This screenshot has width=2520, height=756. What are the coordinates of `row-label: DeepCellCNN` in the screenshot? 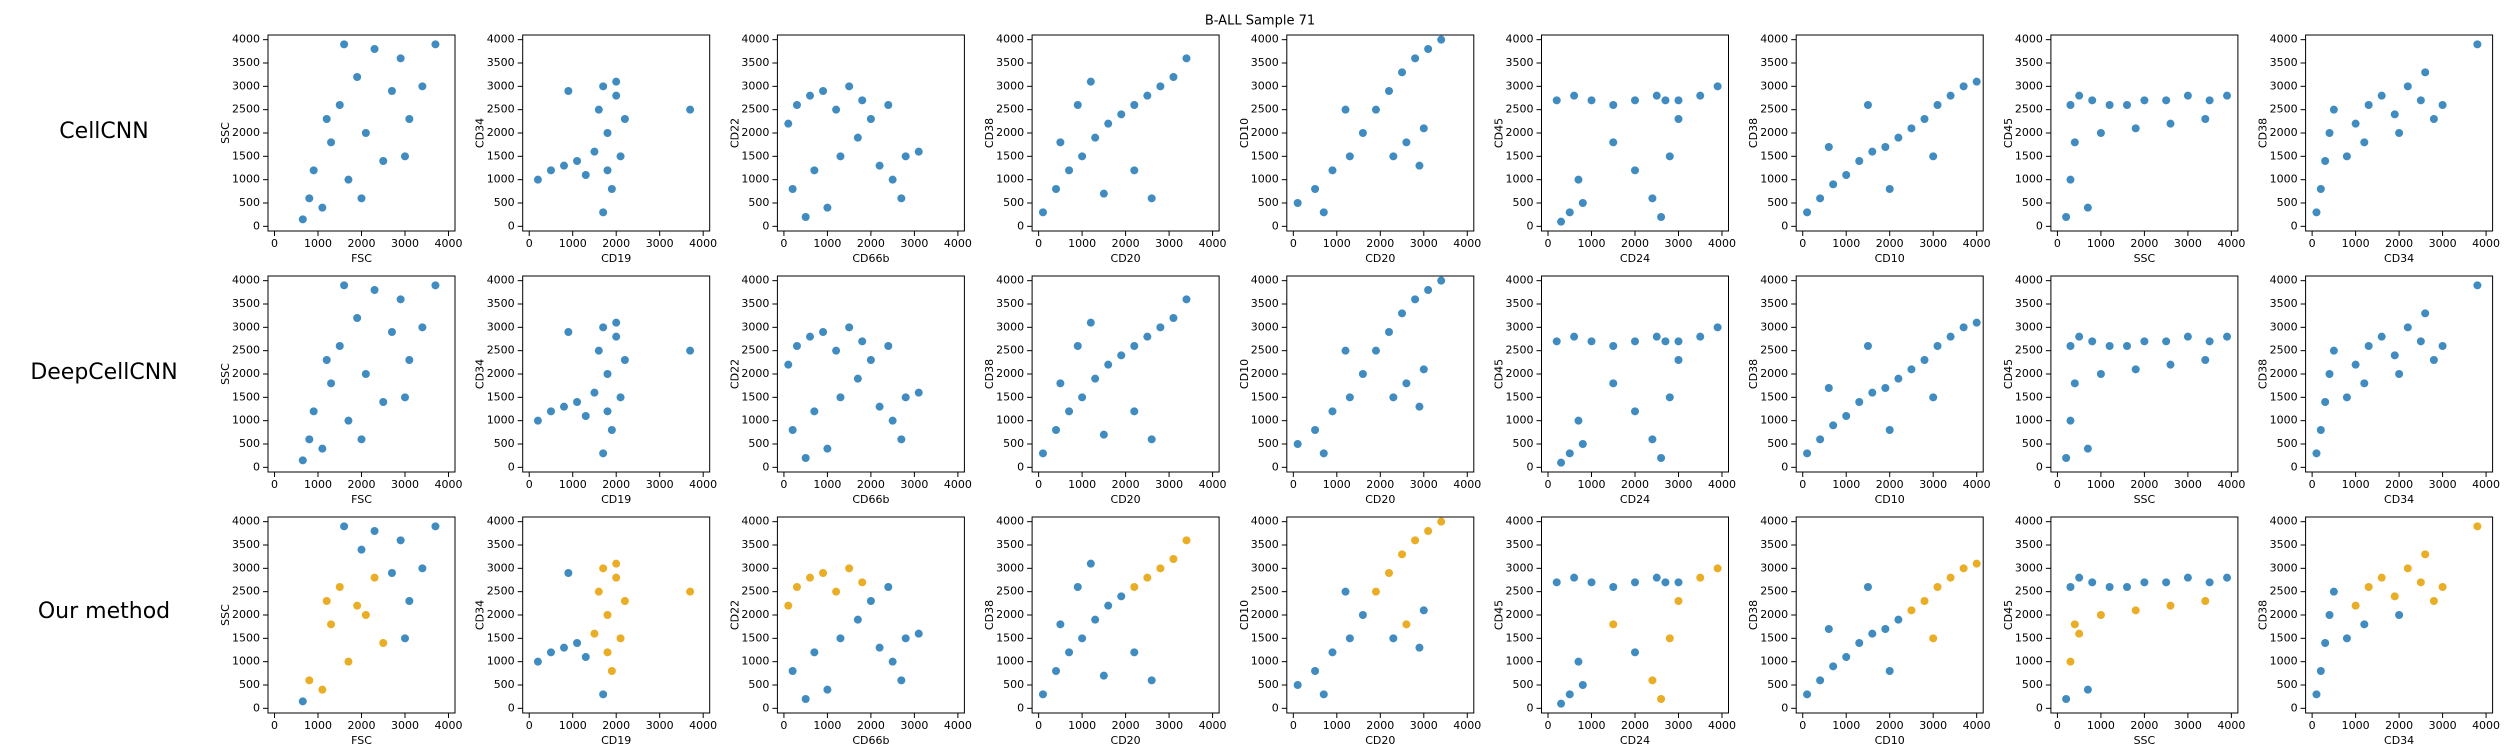 It's located at (103, 372).